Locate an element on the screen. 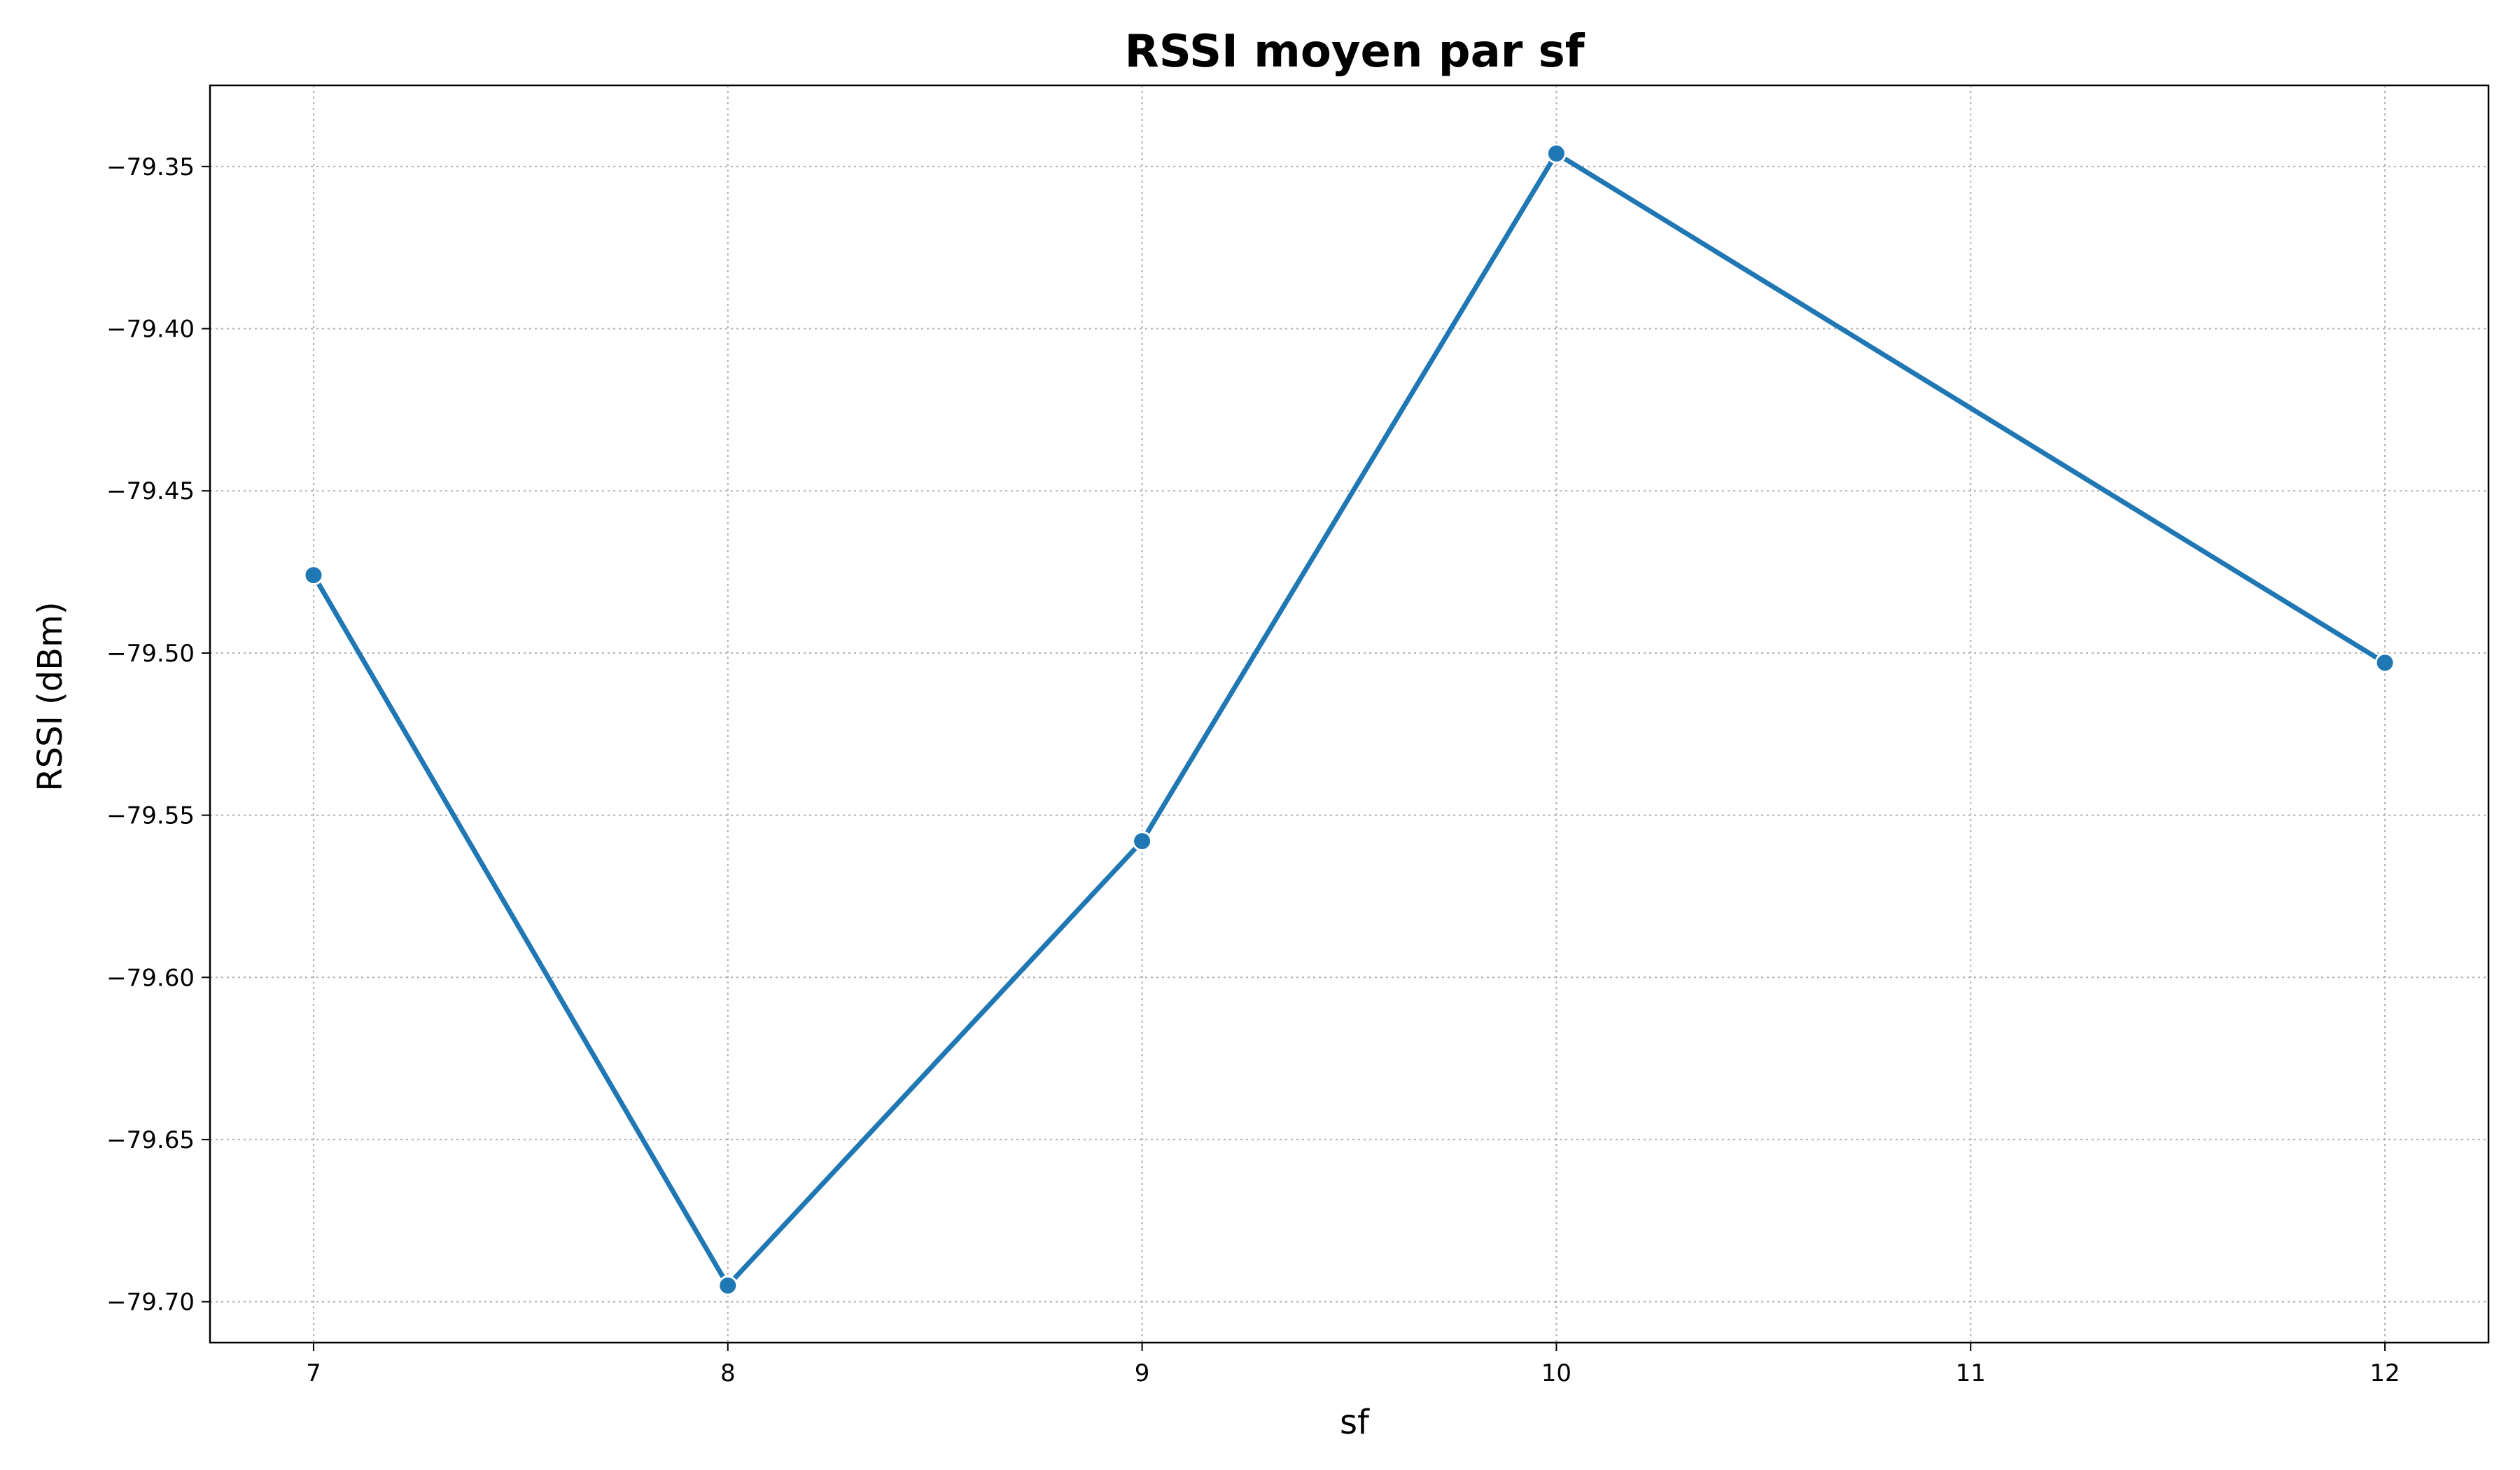  y-tick-label: −79.35 is located at coordinates (150, 167).